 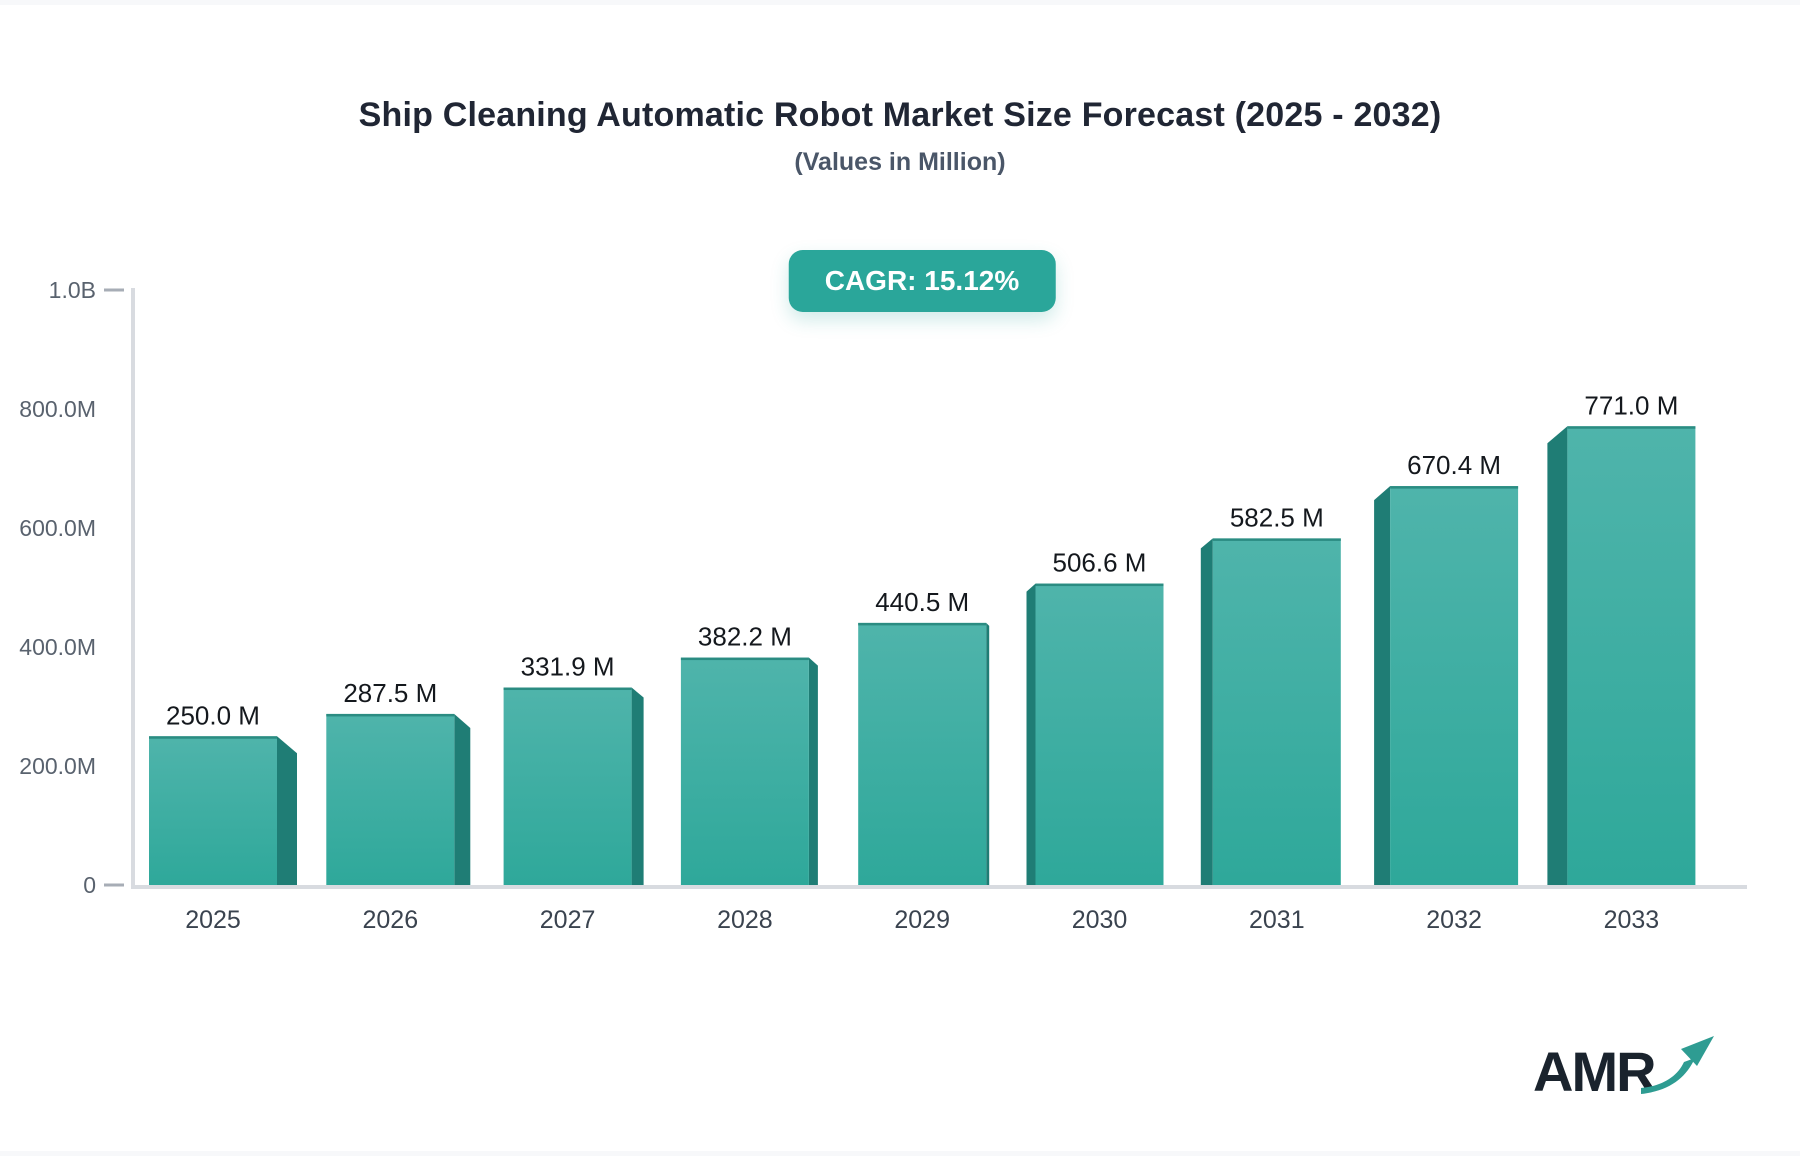 I want to click on x-tick-label: 2025, so click(x=213, y=920).